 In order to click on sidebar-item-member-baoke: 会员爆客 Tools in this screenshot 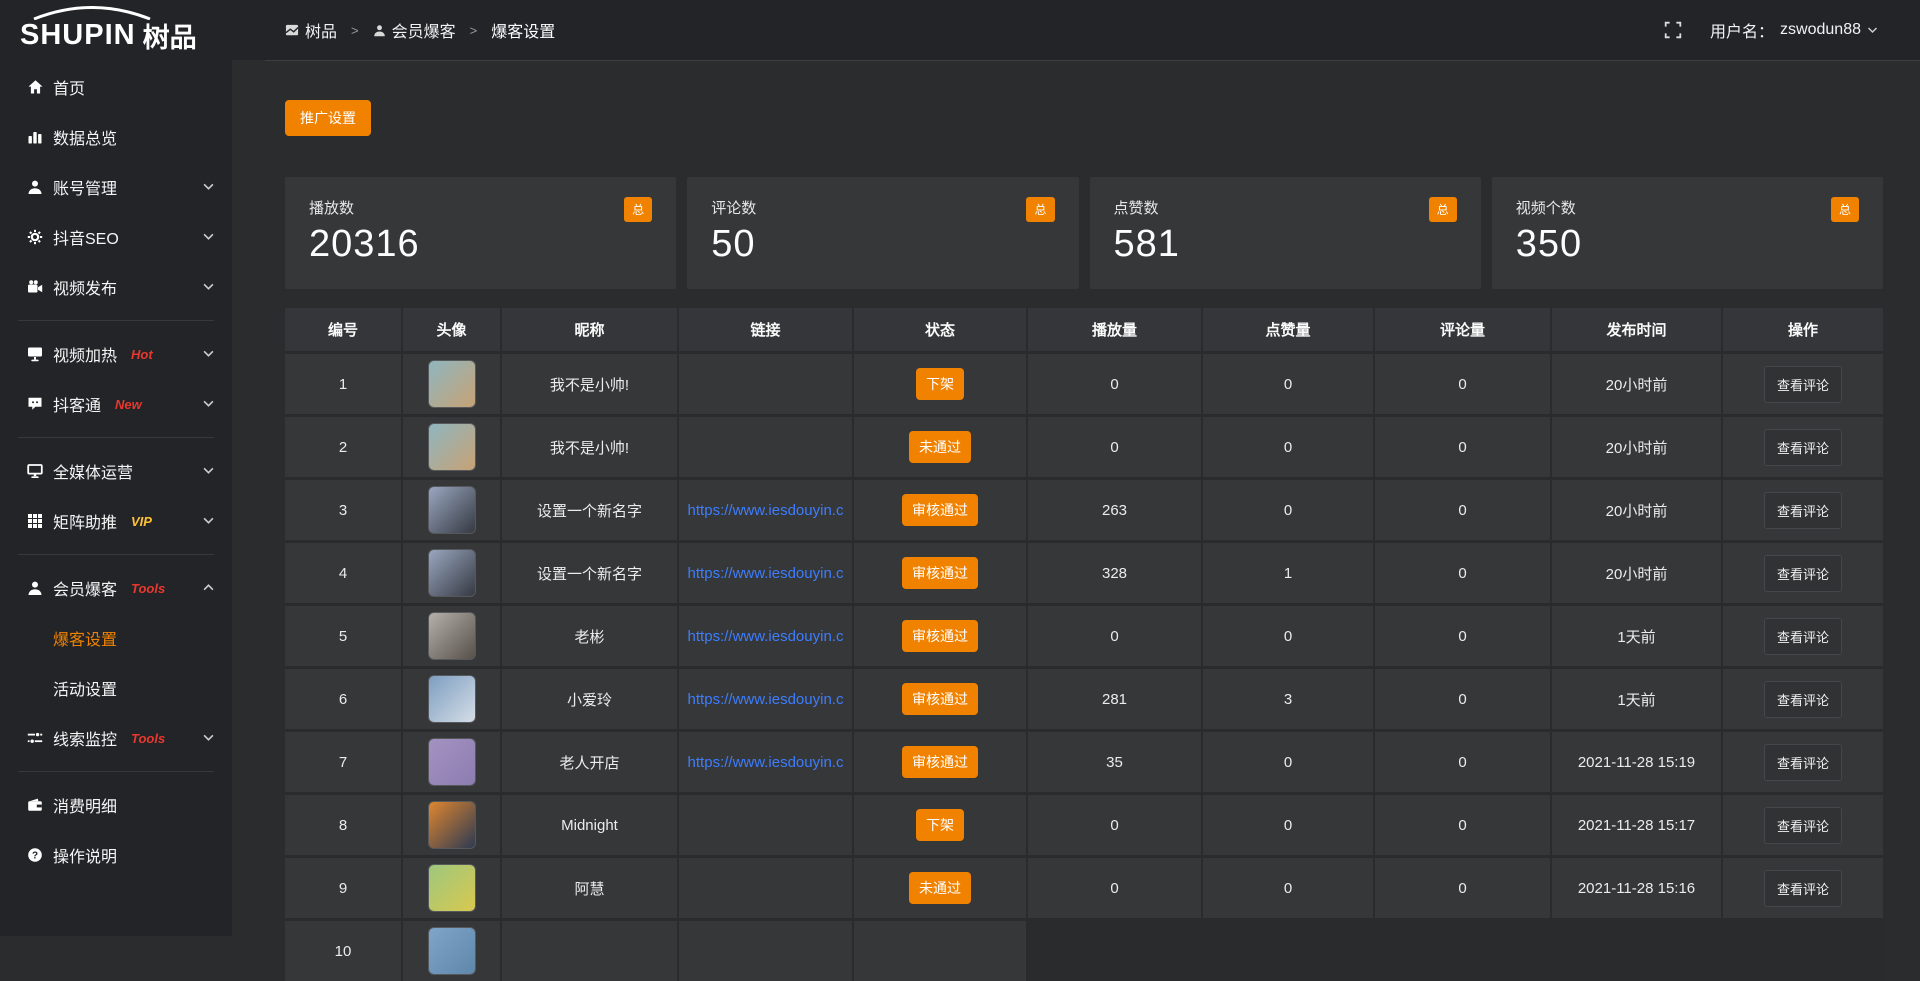, I will do `click(116, 588)`.